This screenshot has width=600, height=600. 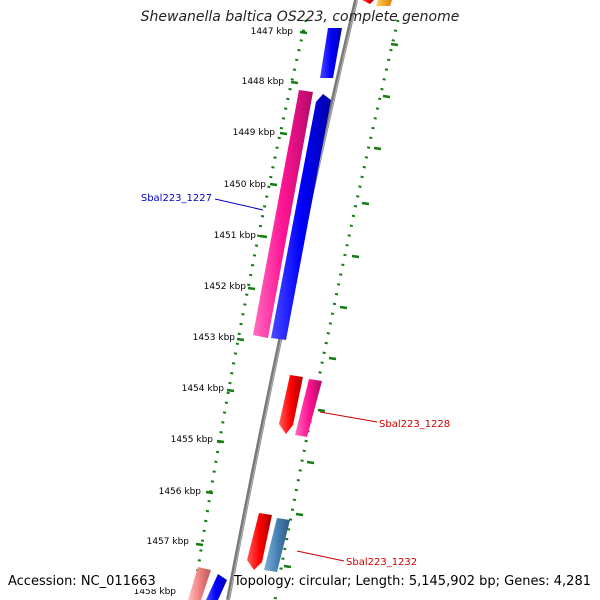 I want to click on gene-feature-orange, so click(x=384, y=3).